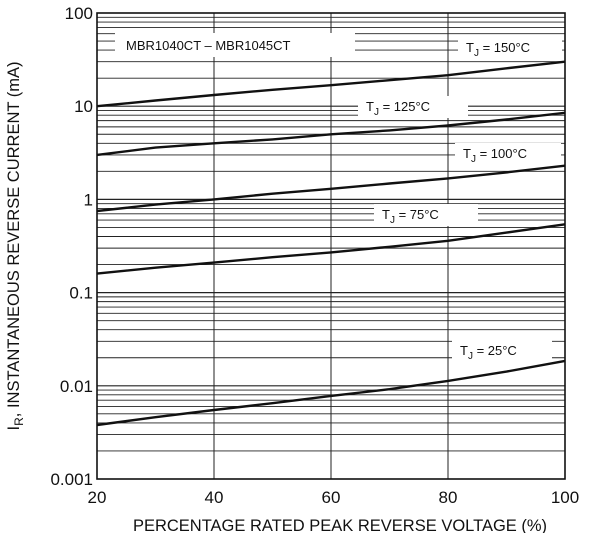 The width and height of the screenshot is (611, 533). I want to click on x-tick-label: 80, so click(448, 497).